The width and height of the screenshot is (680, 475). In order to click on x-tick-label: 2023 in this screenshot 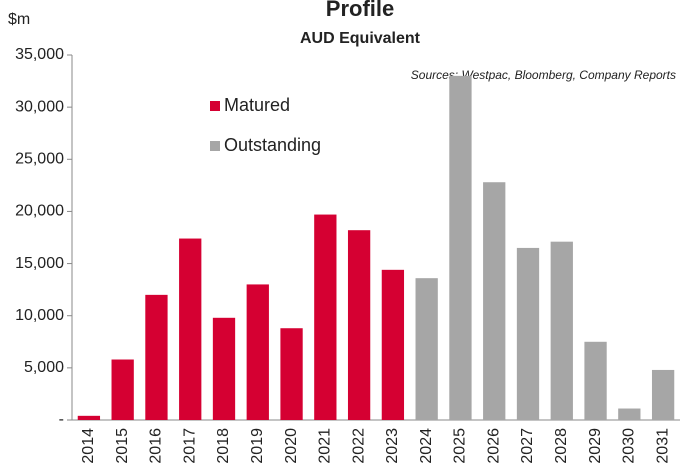, I will do `click(392, 446)`.